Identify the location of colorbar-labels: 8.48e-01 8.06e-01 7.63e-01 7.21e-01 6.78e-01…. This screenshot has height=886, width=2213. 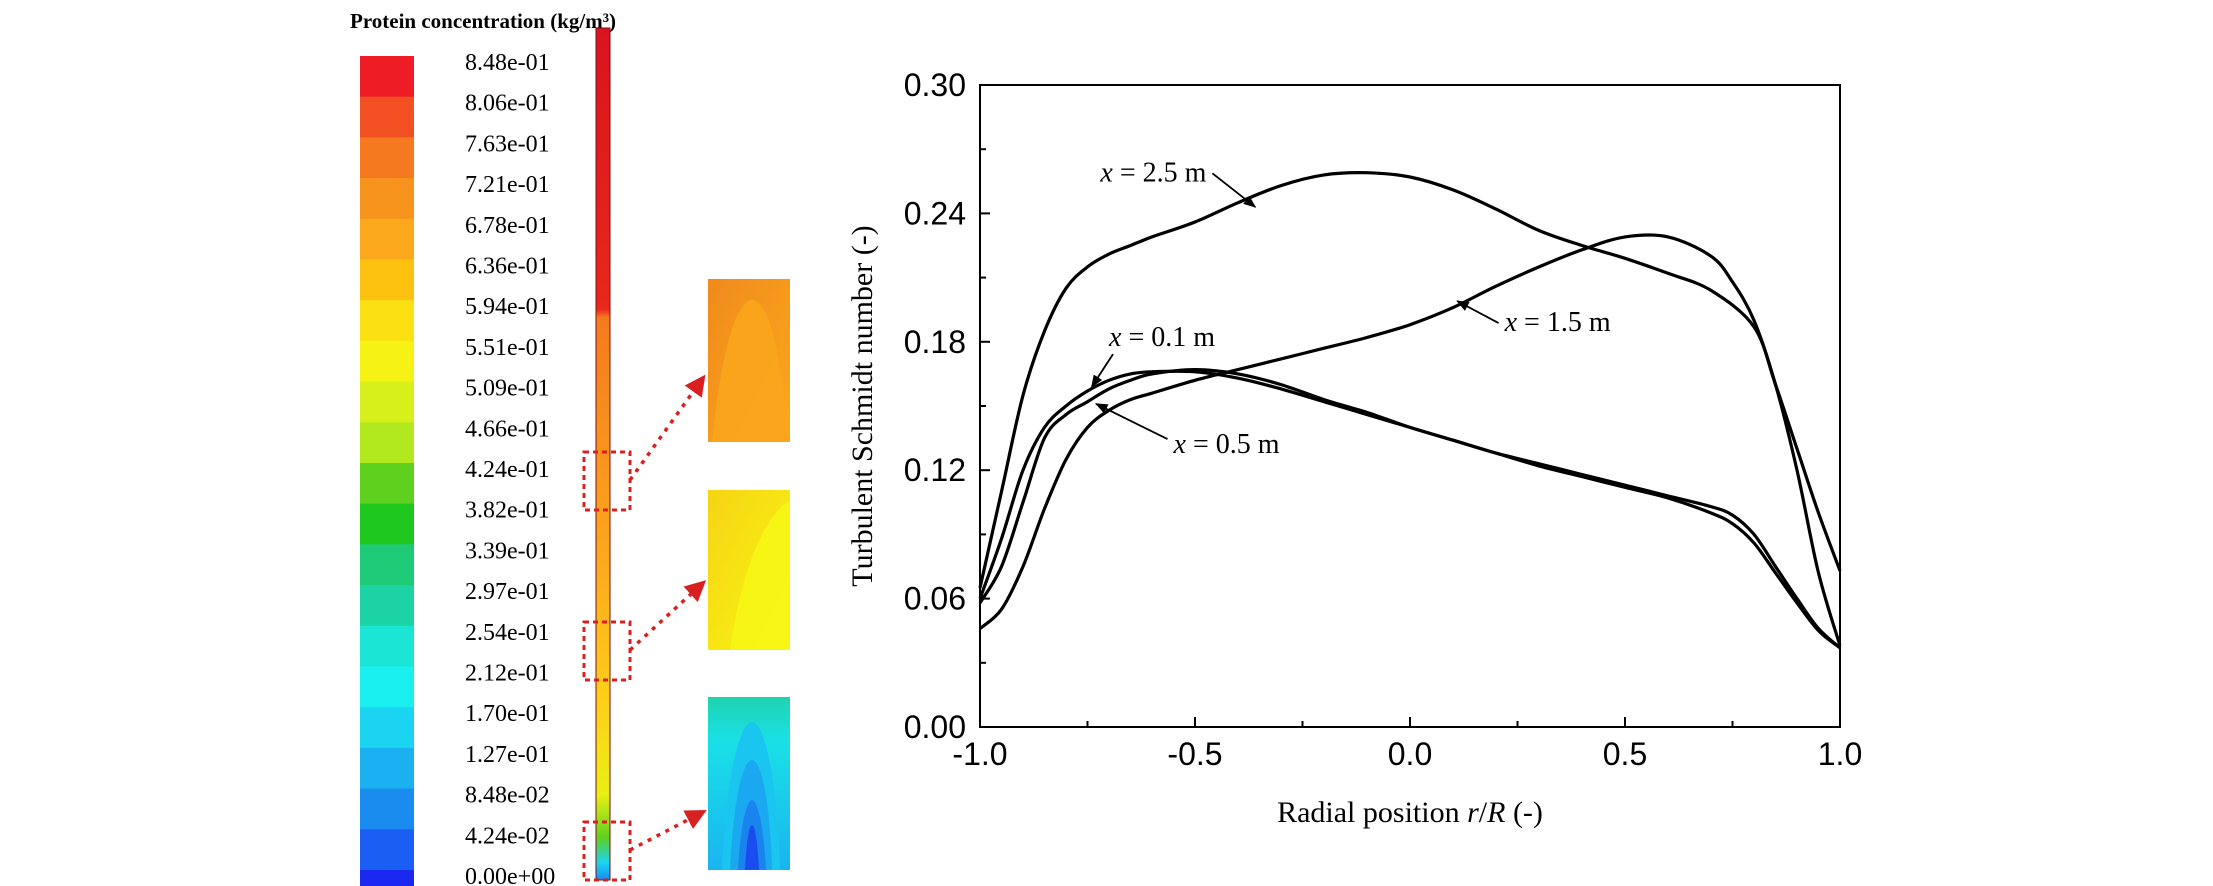
(510, 468).